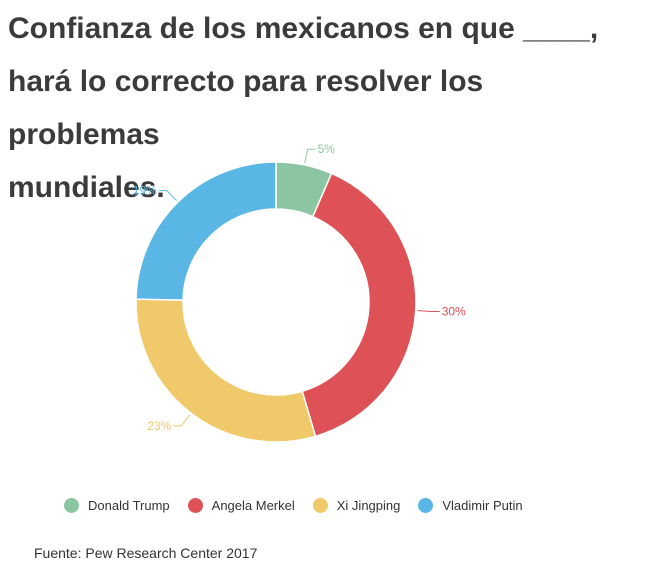  I want to click on legend-item-putin: Vladimir Putin, so click(470, 505).